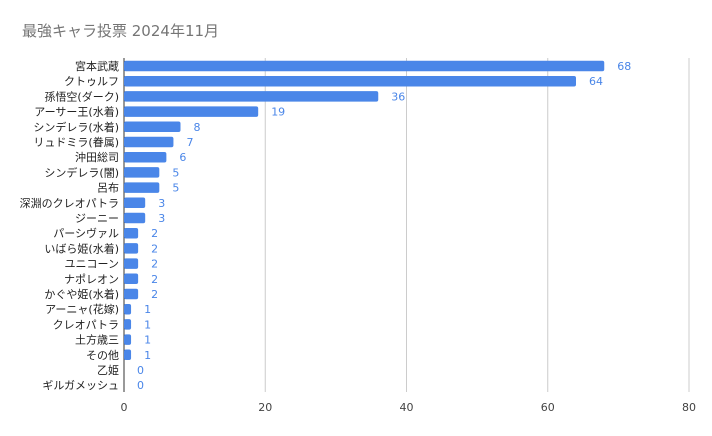 The width and height of the screenshot is (712, 436). Describe the element at coordinates (91, 81) in the screenshot. I see `category-label: クトゥルフ` at that location.